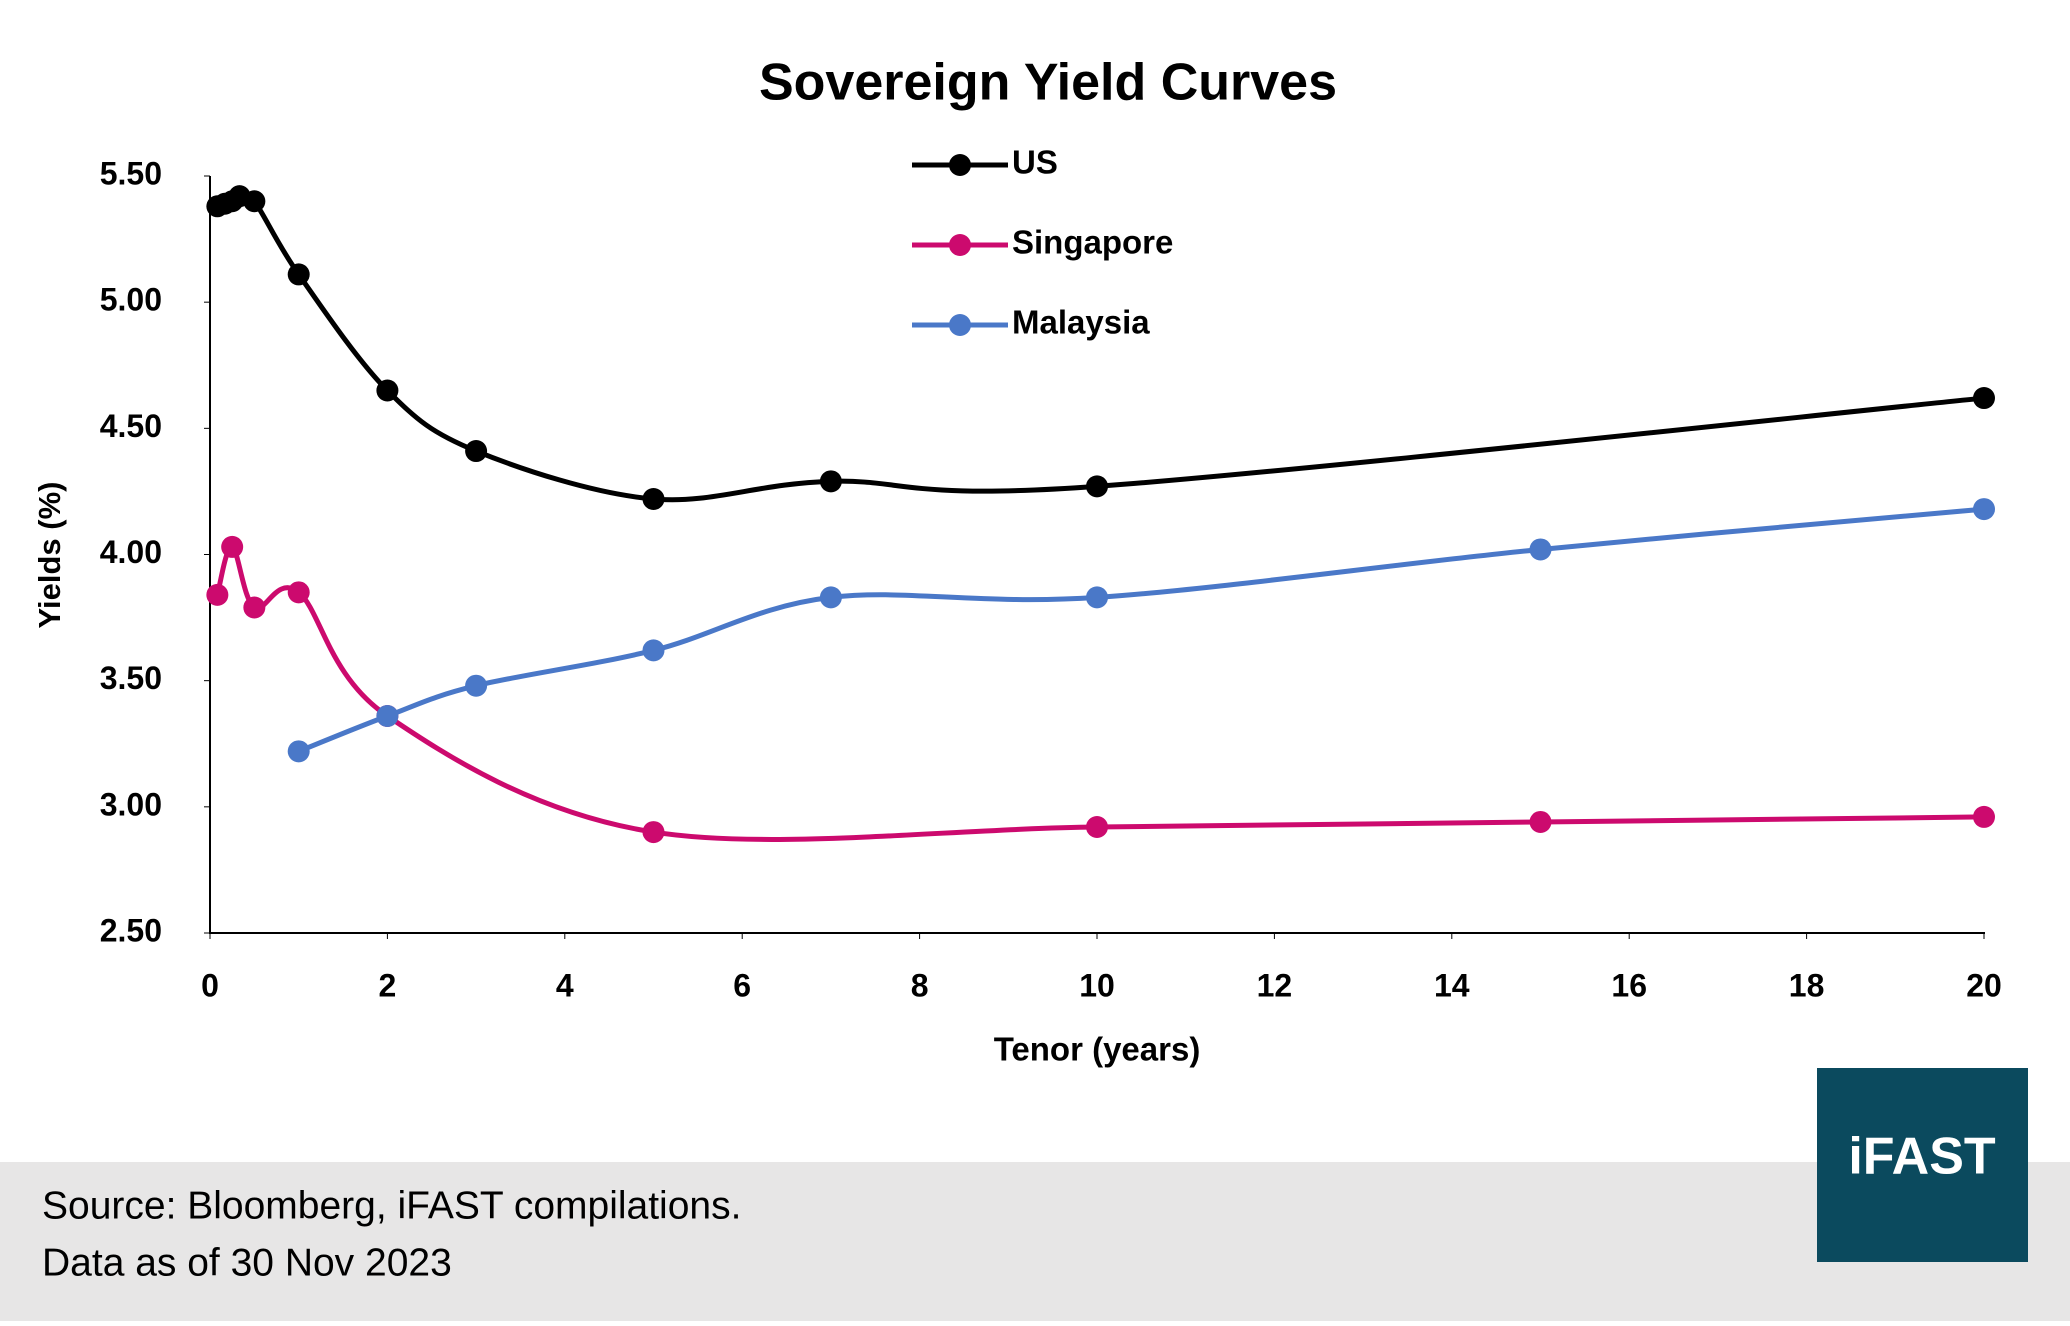  I want to click on logo-box, so click(1922, 1165).